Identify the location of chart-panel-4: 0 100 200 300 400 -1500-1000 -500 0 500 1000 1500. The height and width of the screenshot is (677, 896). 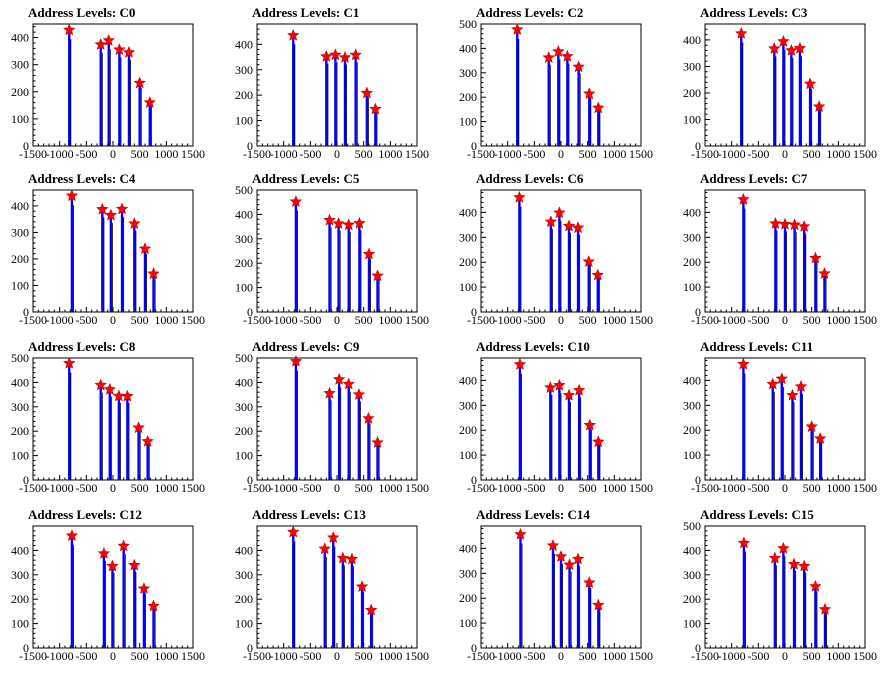
(108, 258).